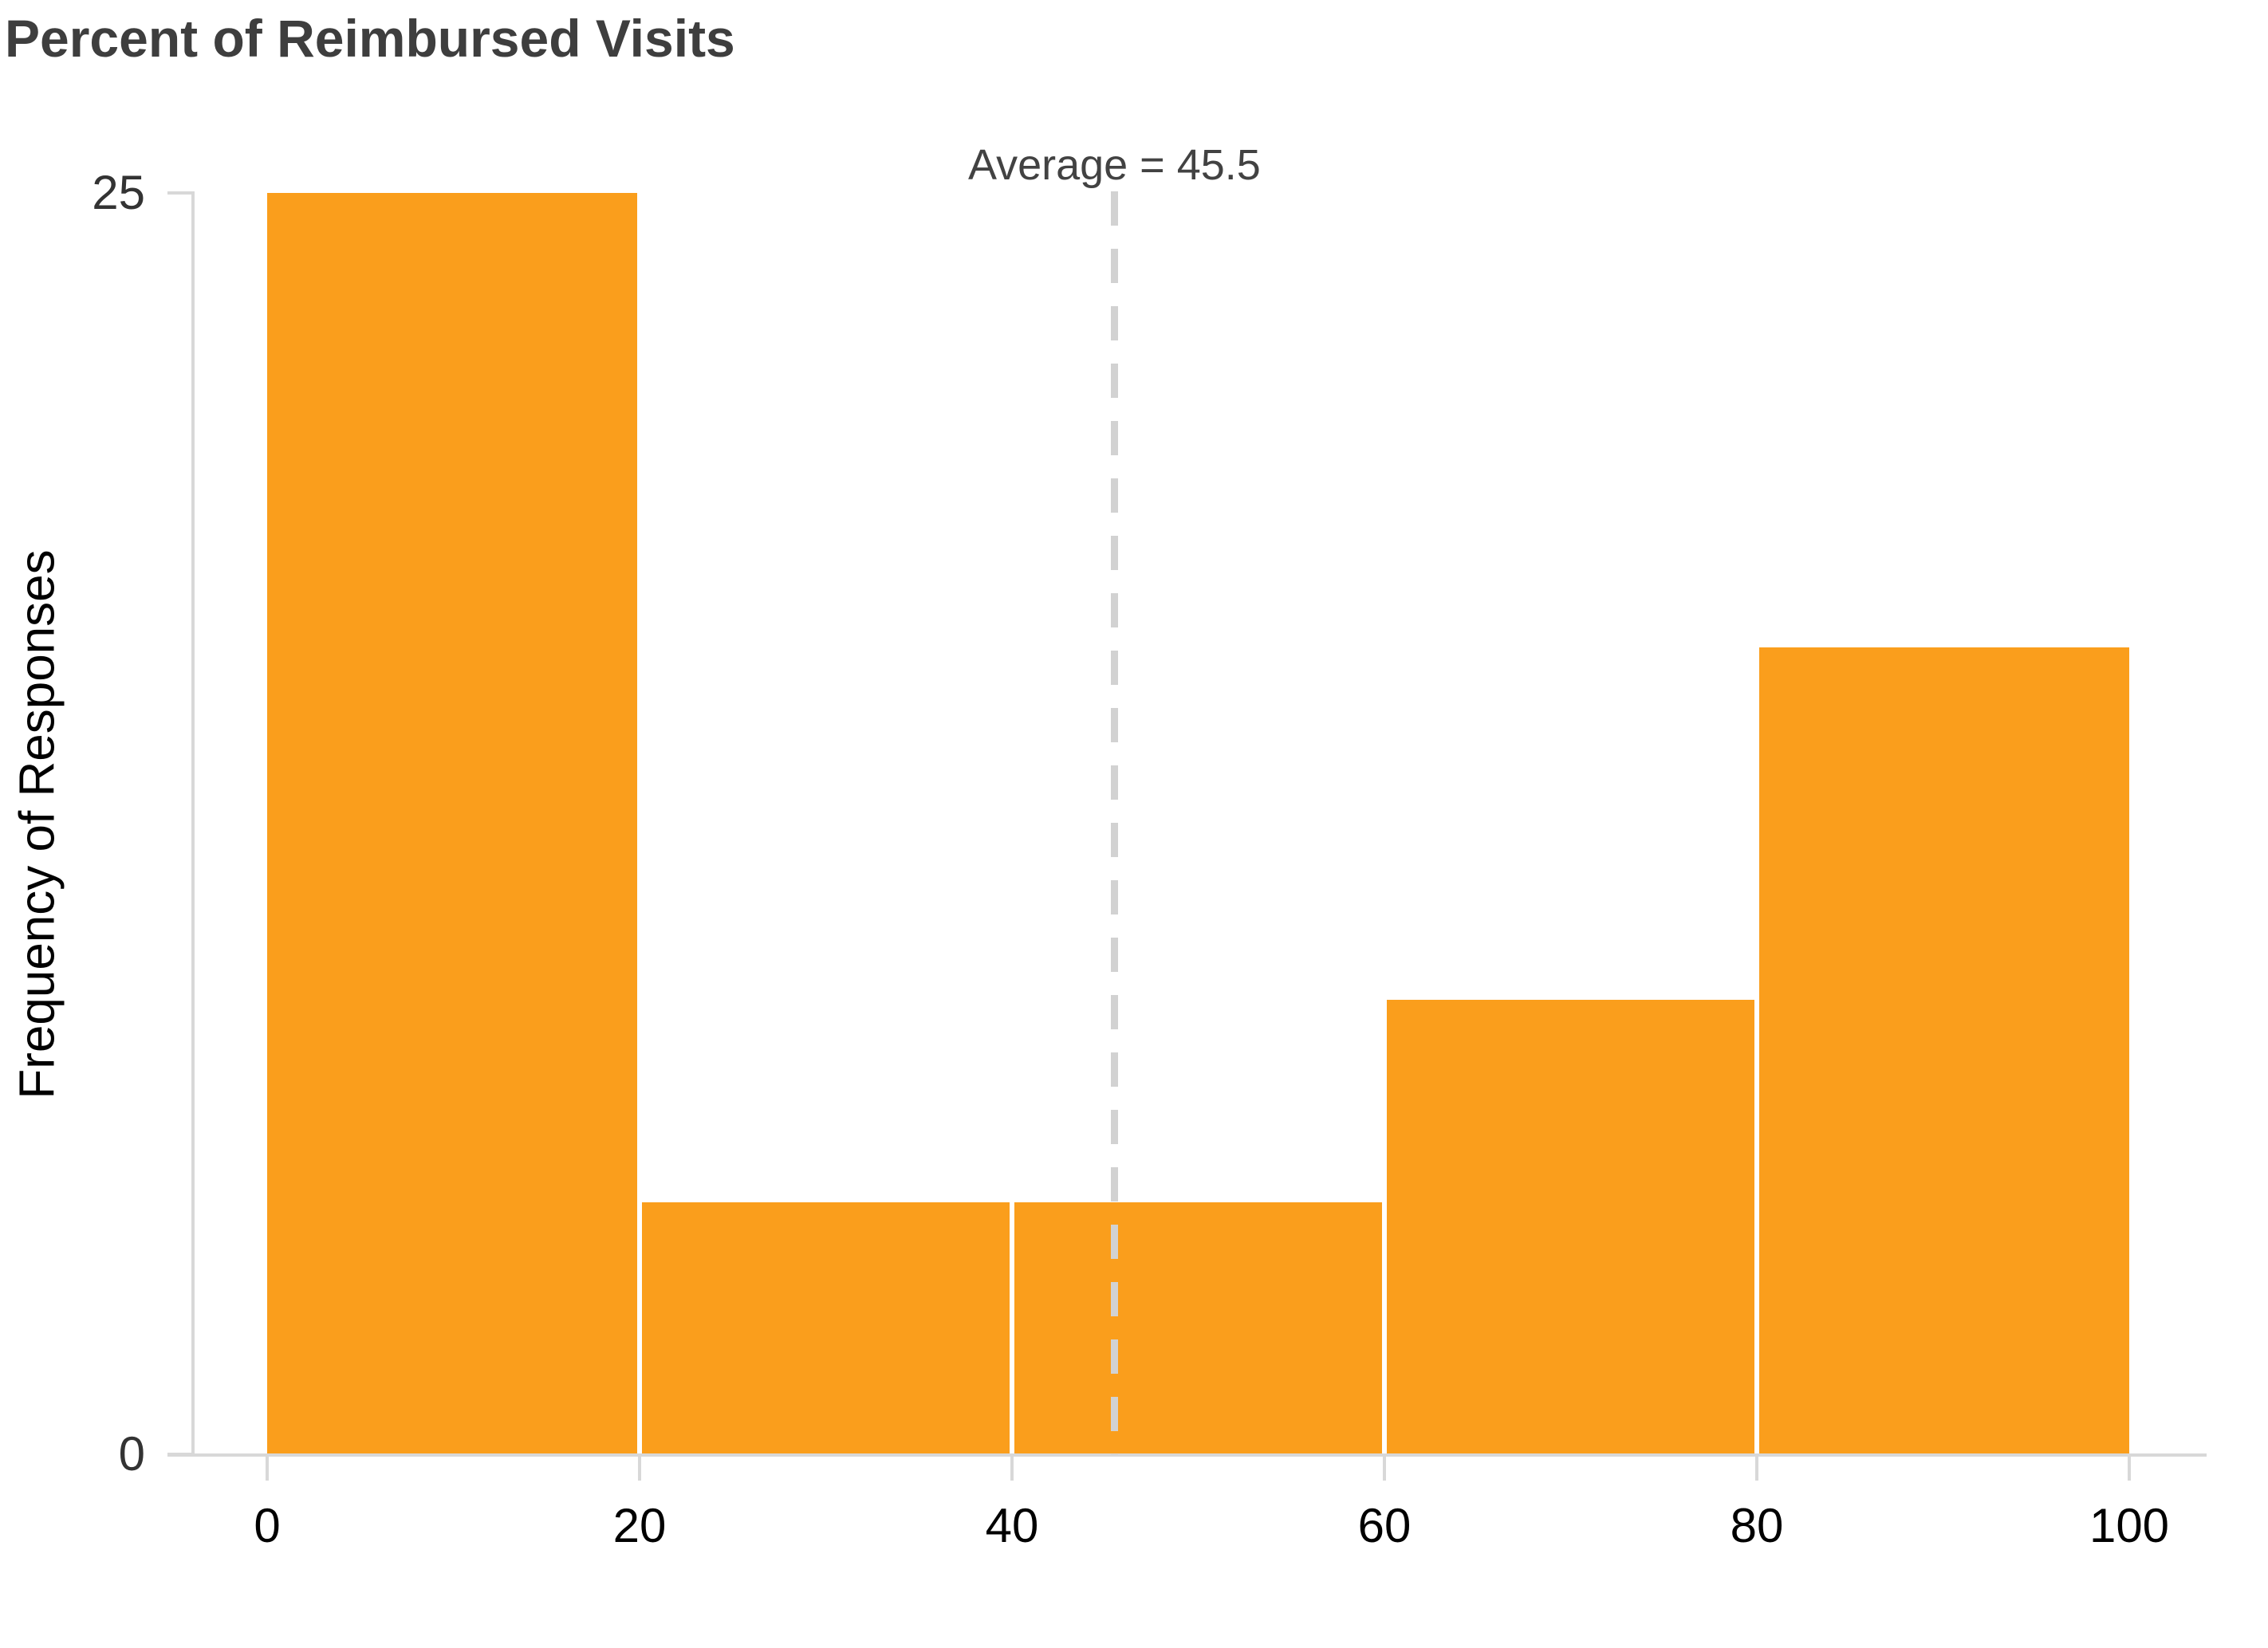 This screenshot has height=1648, width=2268. What do you see at coordinates (37, 824) in the screenshot?
I see `y-axis-title: Frequency of Responses` at bounding box center [37, 824].